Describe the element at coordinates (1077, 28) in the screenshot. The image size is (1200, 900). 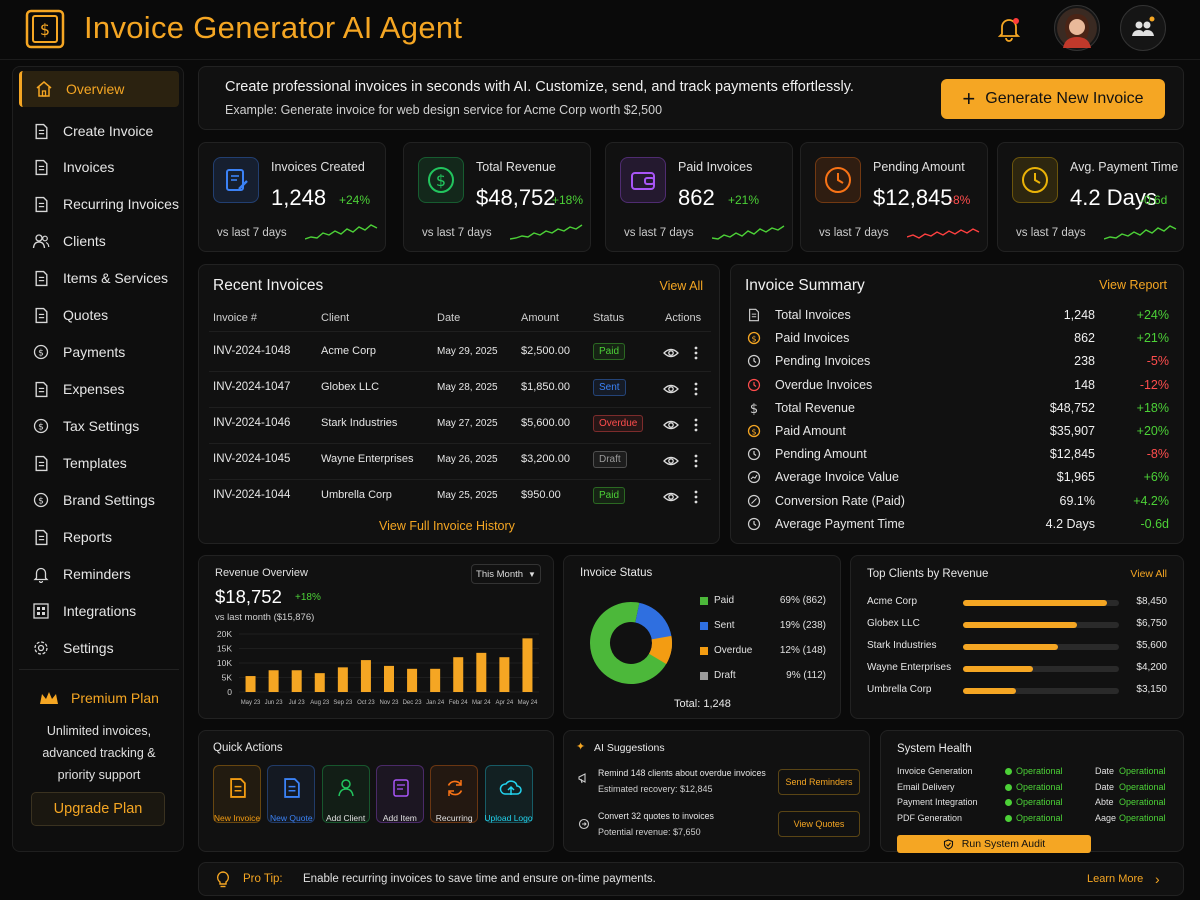
I see `user-avatar` at that location.